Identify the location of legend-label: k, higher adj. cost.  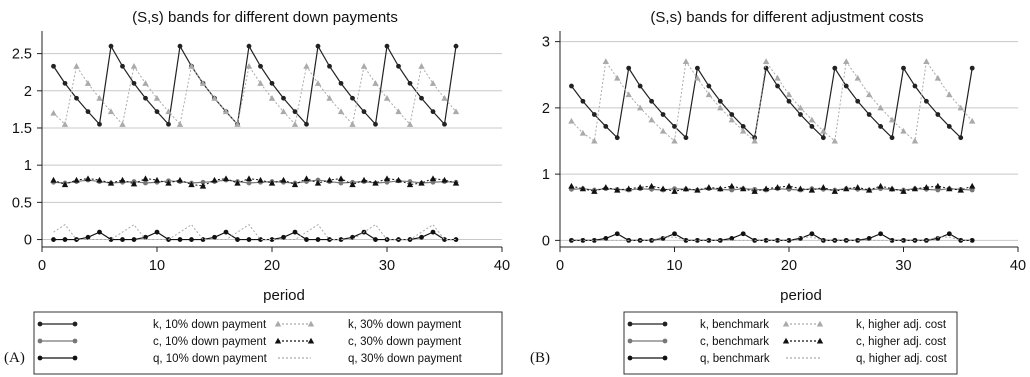
(901, 325).